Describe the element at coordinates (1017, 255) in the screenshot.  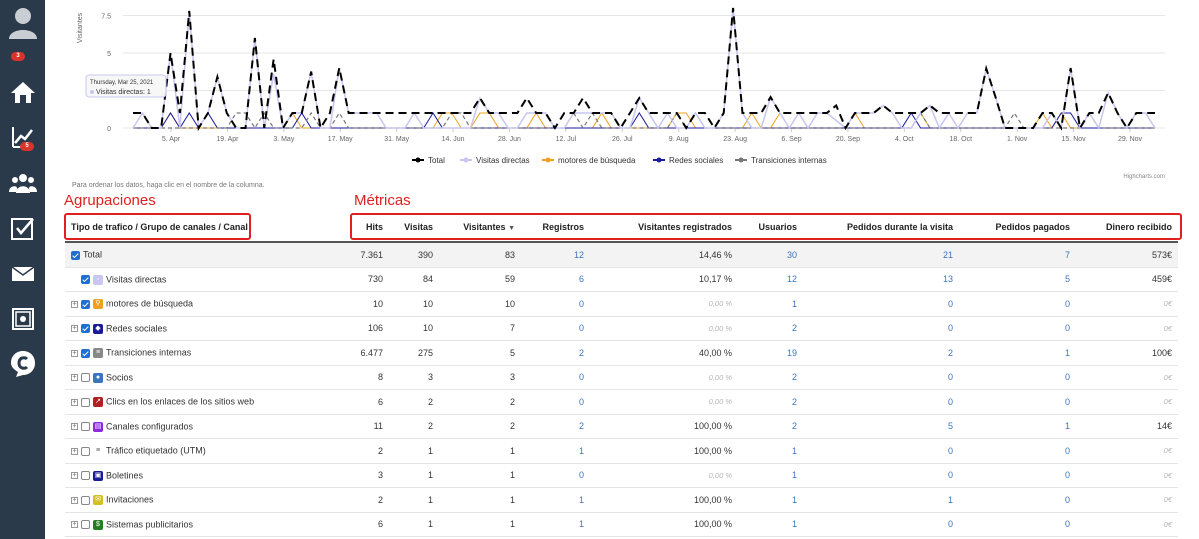
I see `table-cell: 7` at that location.